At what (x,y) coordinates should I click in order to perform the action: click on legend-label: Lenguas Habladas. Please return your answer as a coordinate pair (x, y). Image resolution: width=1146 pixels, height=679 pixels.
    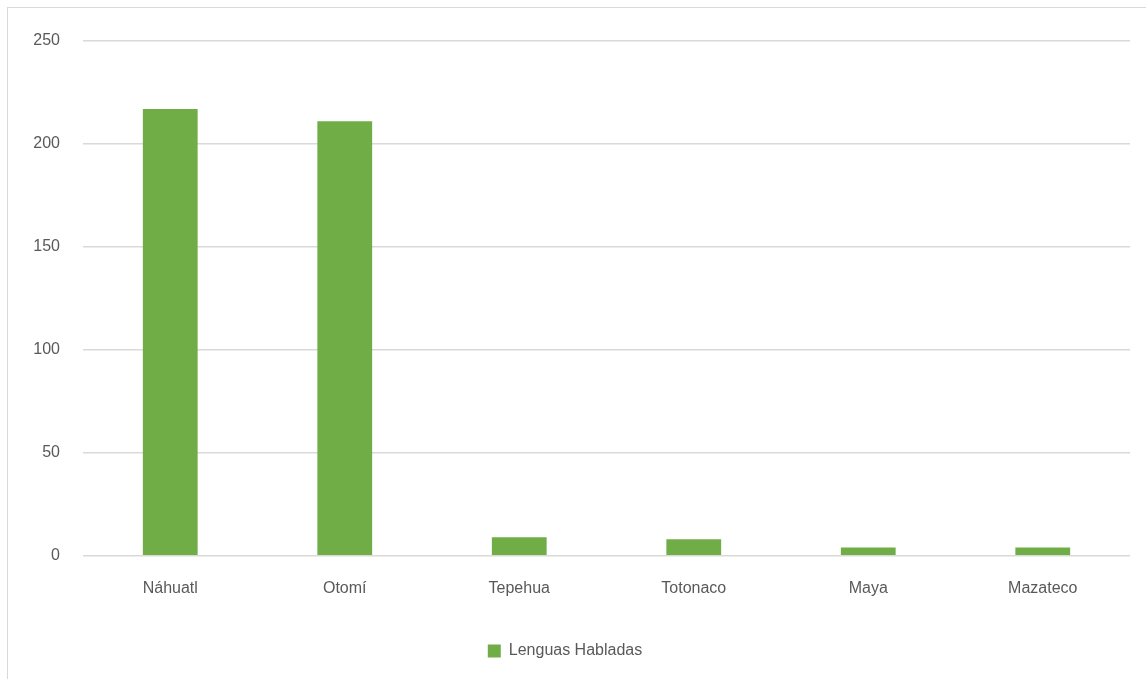
    Looking at the image, I should click on (575, 650).